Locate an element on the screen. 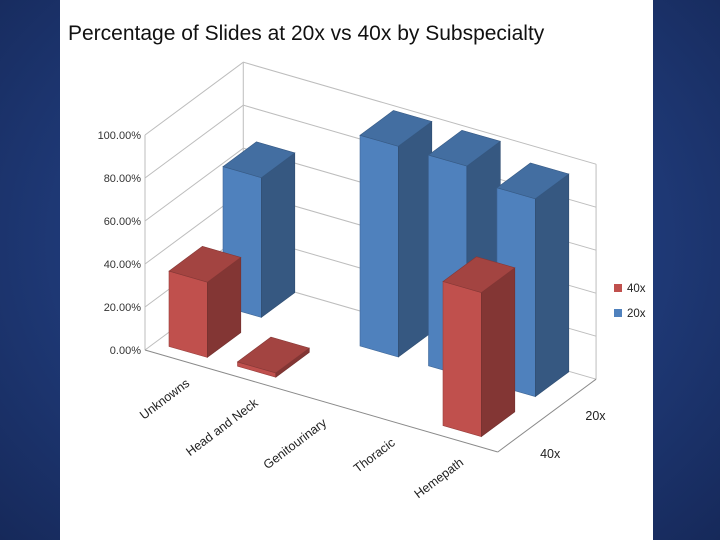 The width and height of the screenshot is (720, 540). legend: 40x 20x is located at coordinates (630, 301).